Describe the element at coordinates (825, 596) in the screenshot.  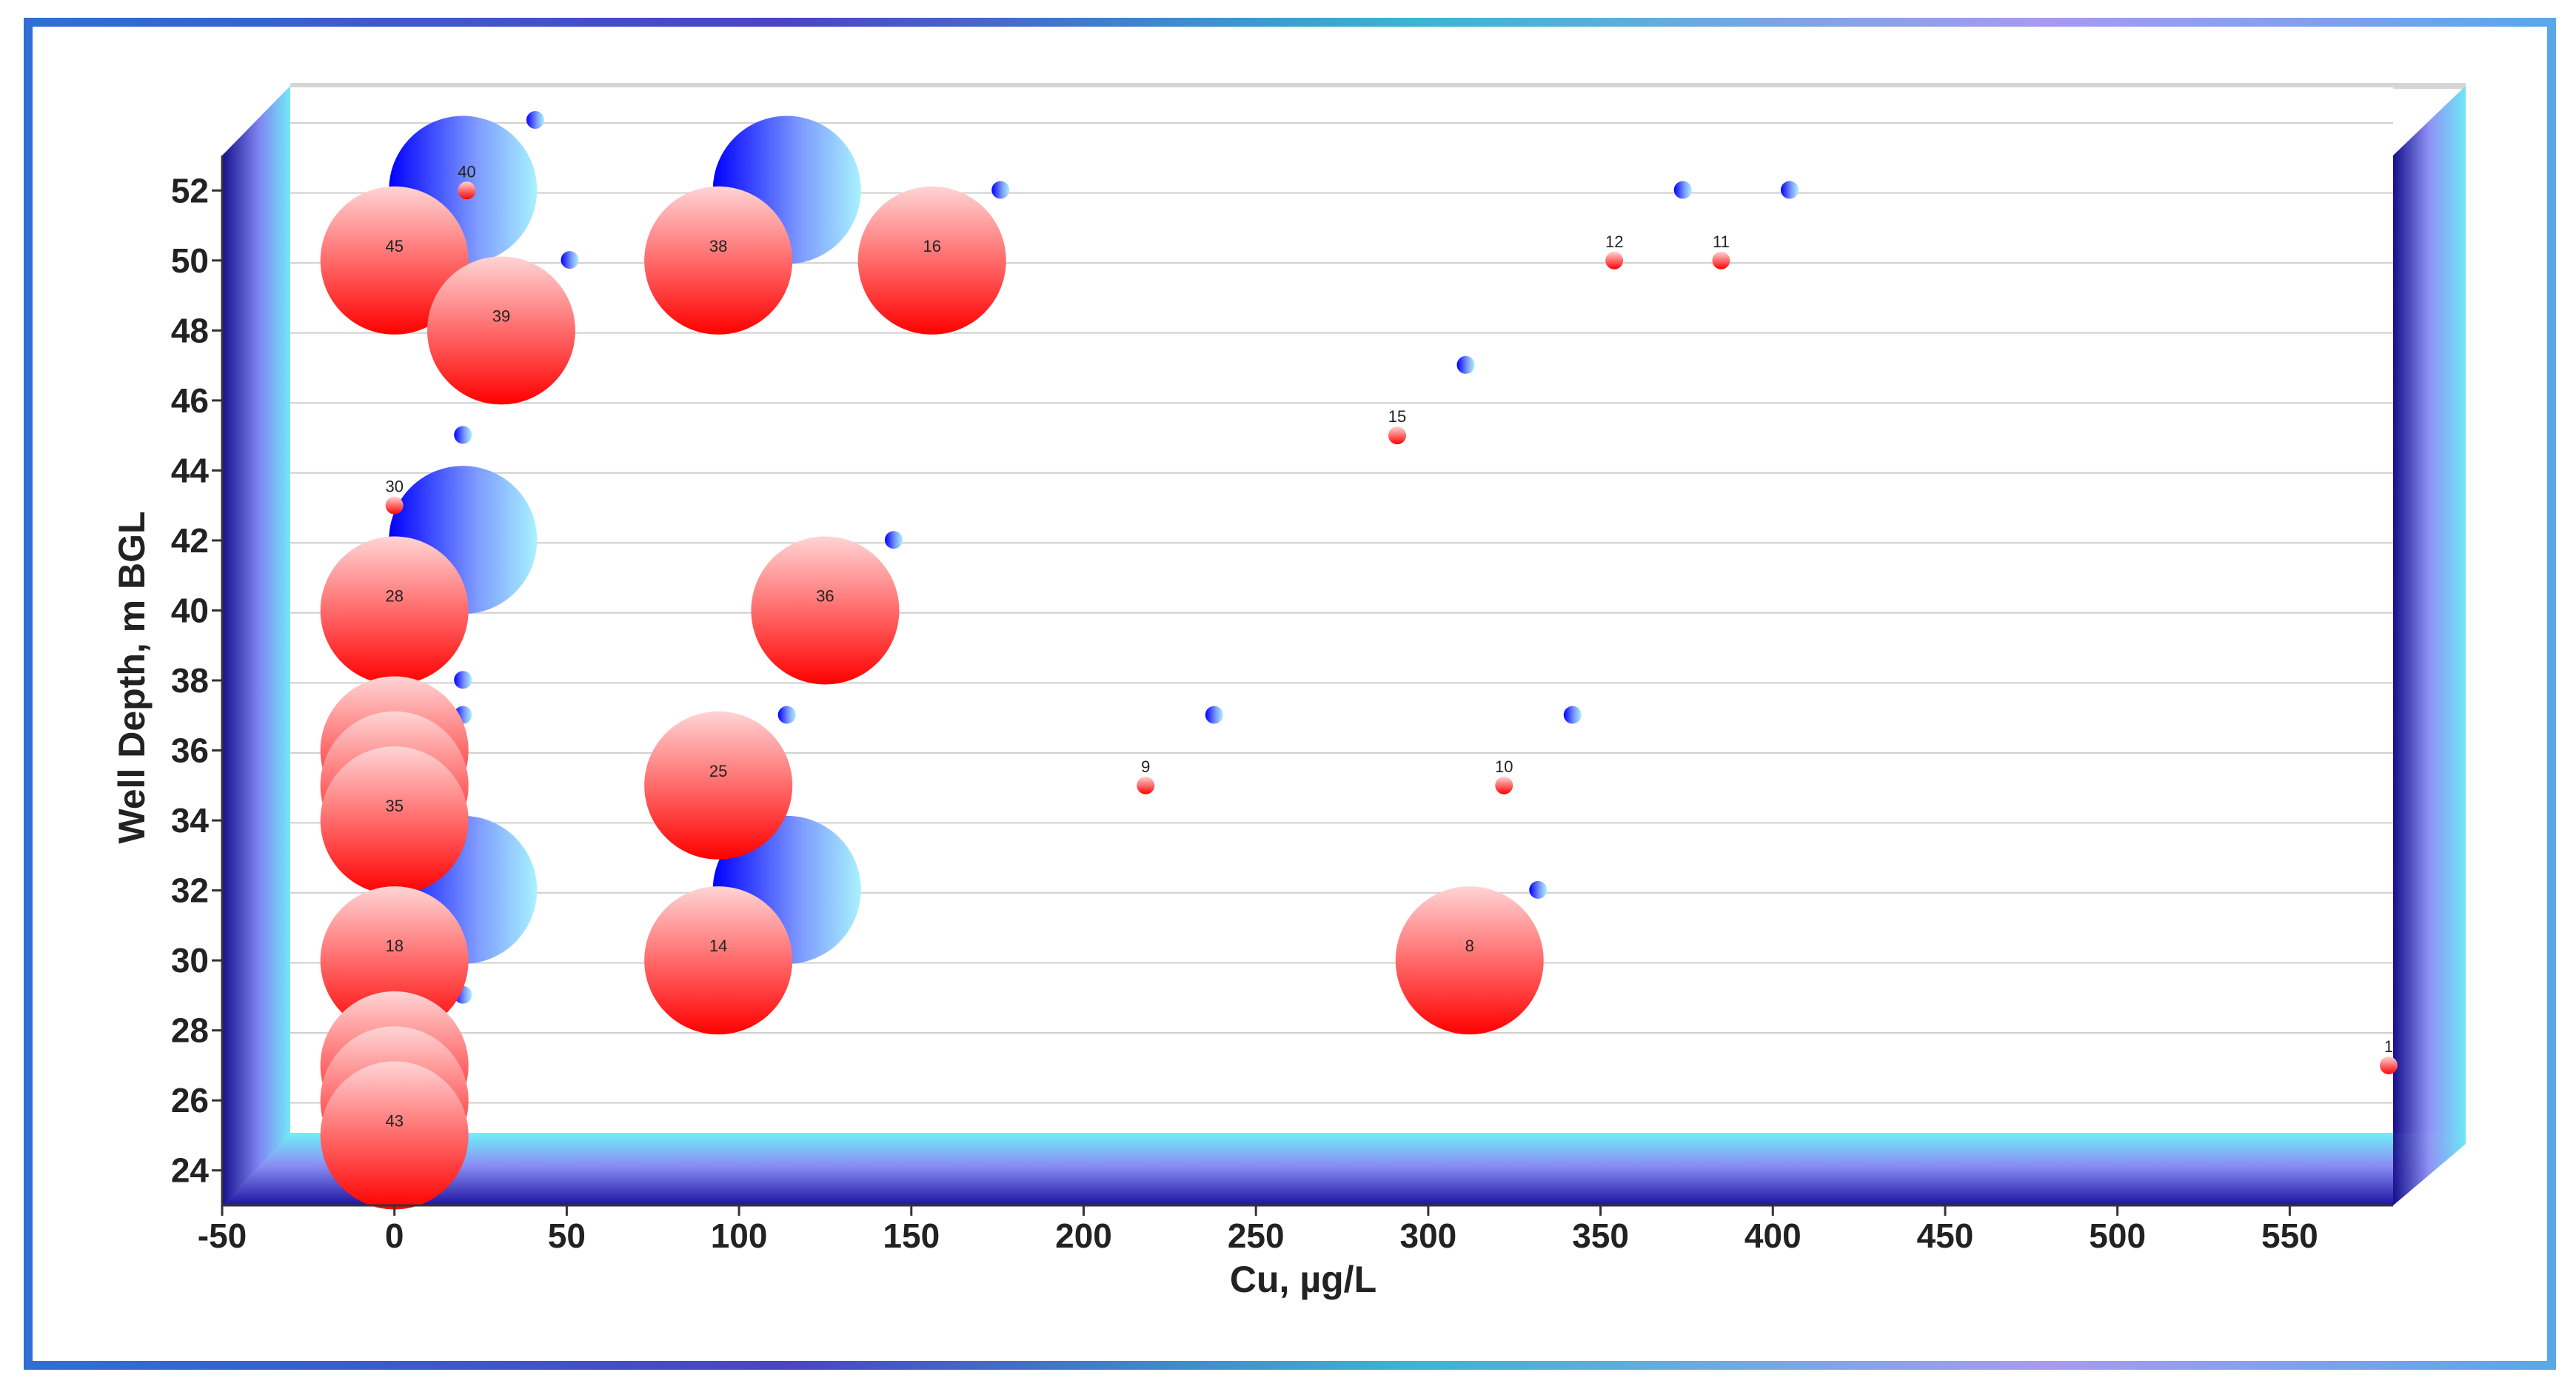
I see `bubble-label: 36` at that location.